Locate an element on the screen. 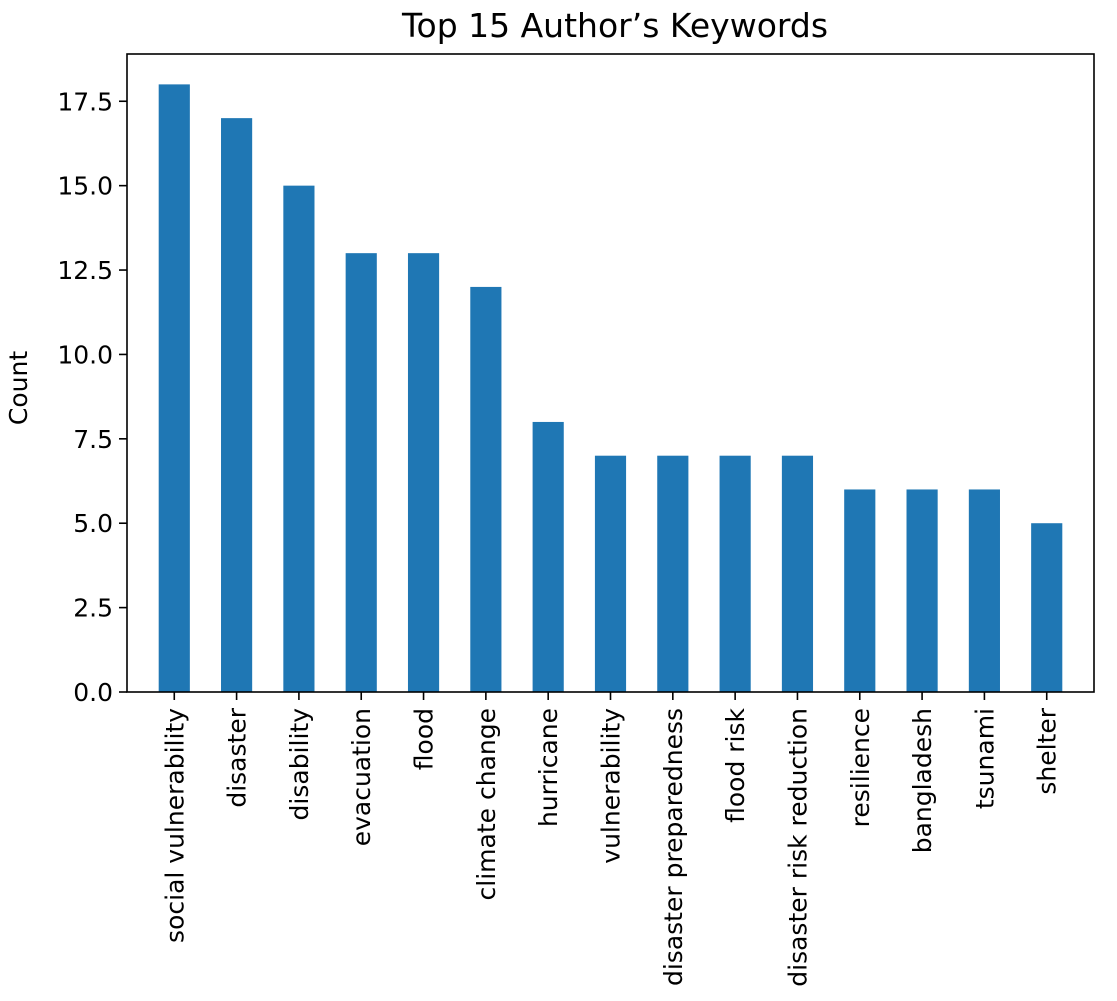 This screenshot has width=1117, height=1001. x-tick-label: hurricane is located at coordinates (548, 767).